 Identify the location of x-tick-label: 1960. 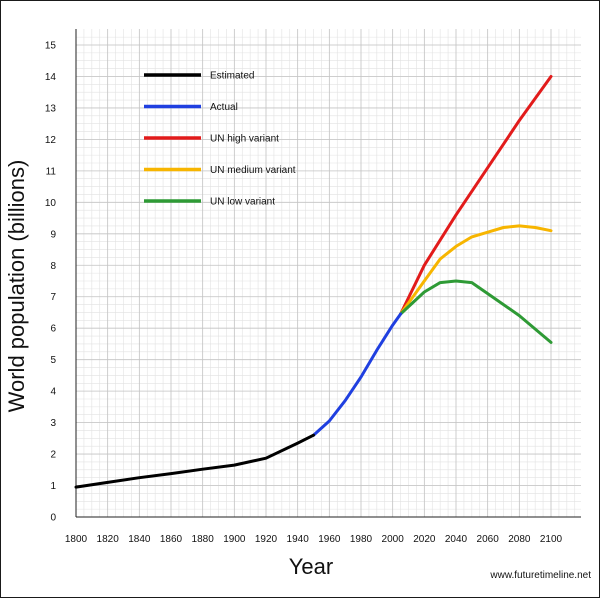
(329, 539).